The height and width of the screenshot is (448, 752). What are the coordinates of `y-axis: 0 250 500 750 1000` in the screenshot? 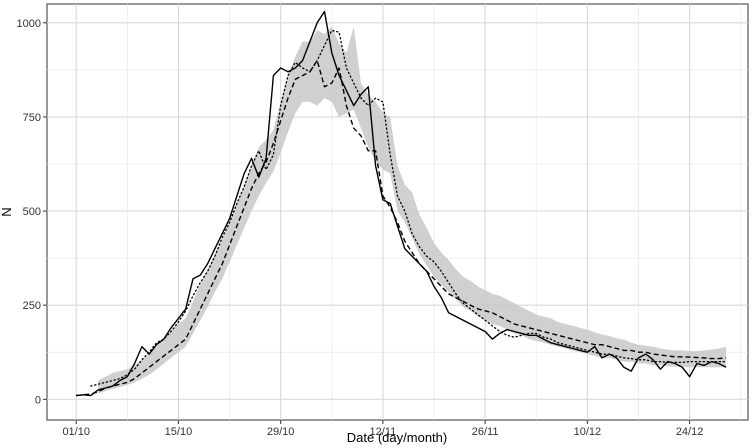 It's located at (32, 212).